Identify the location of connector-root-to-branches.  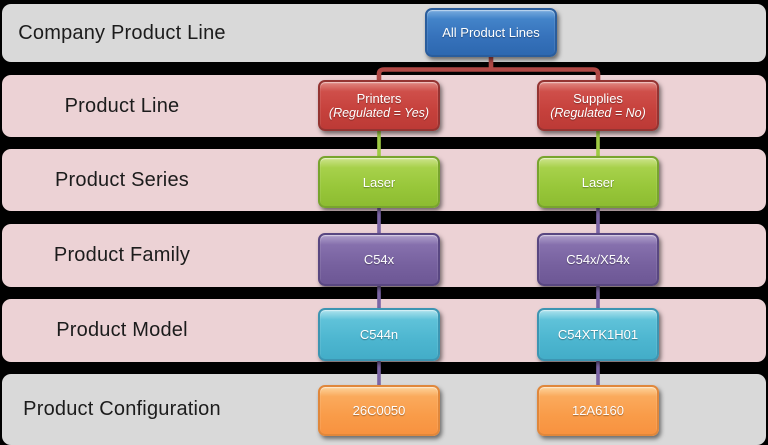
(488, 69).